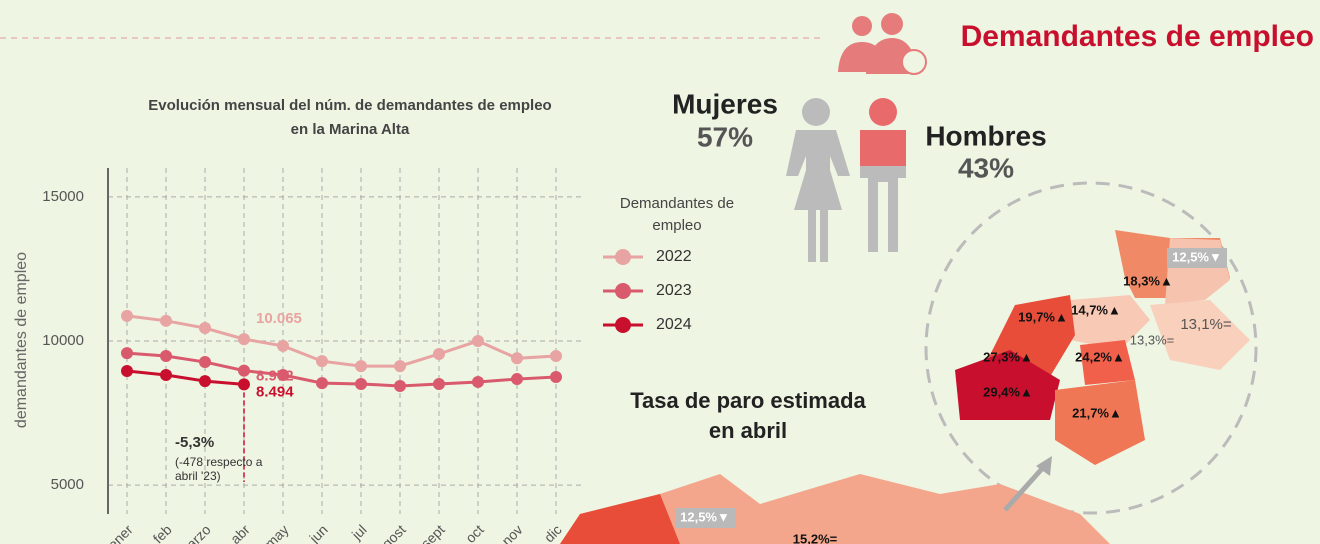  I want to click on map-label: 24,2%▲, so click(1100, 356).